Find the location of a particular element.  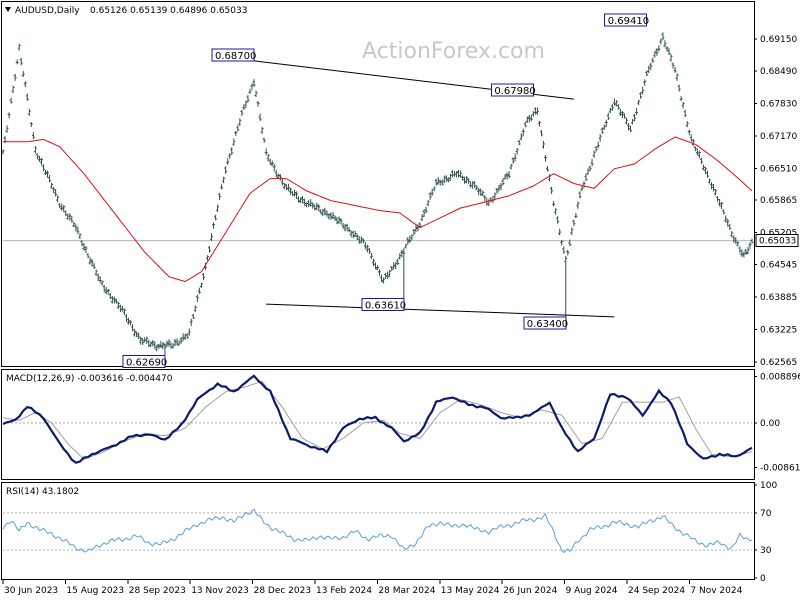

y-tick-label: -0.008612 is located at coordinates (780, 469).